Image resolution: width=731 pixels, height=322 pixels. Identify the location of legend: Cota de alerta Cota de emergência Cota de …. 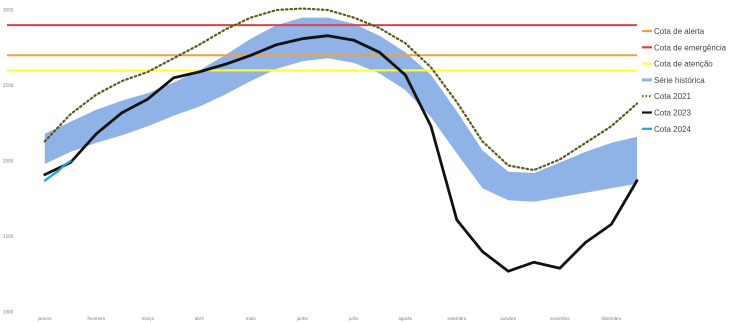
(684, 80).